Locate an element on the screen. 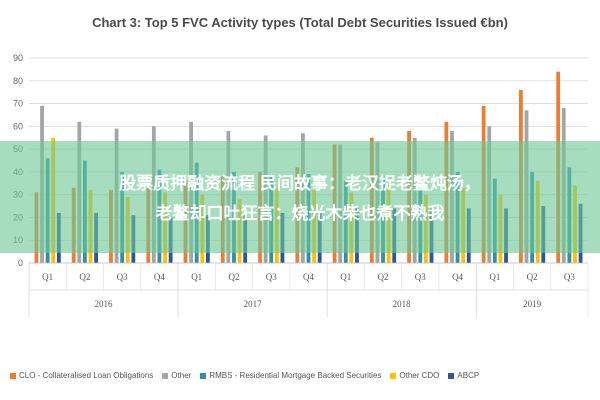  legend-label: ABCP is located at coordinates (468, 375).